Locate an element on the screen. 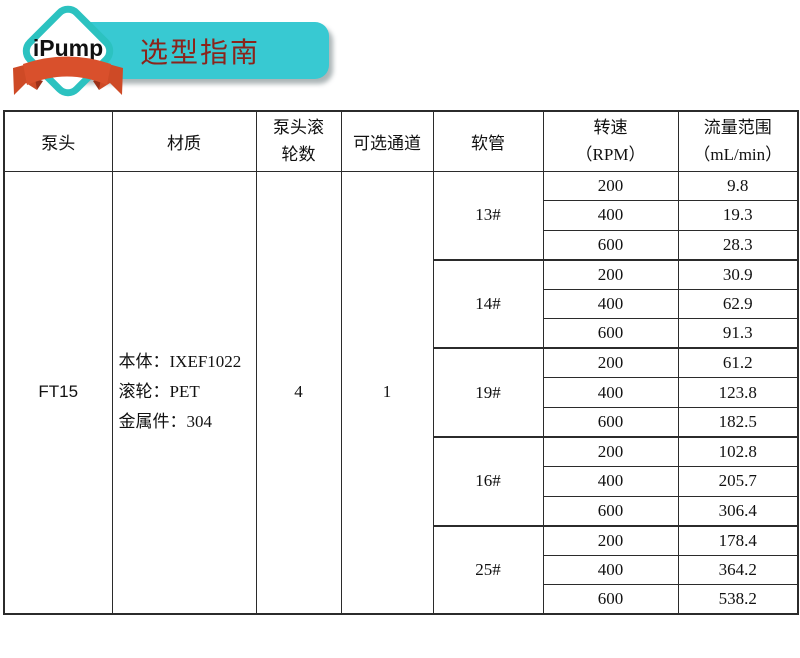 This screenshot has width=800, height=658. page-title: 选型指南 is located at coordinates (199, 52).